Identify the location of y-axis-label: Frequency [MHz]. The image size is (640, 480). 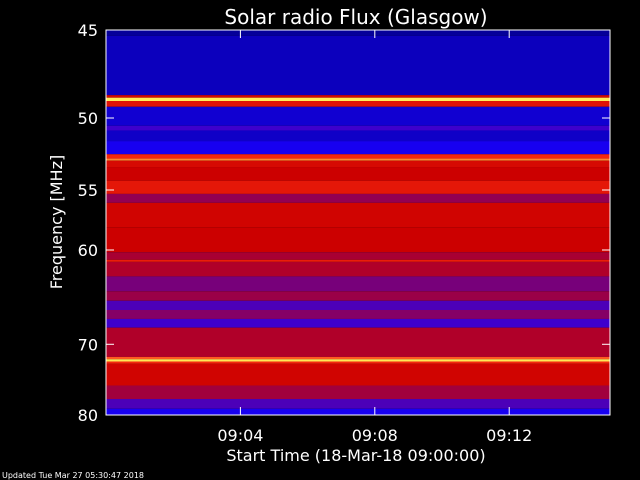
(56, 222).